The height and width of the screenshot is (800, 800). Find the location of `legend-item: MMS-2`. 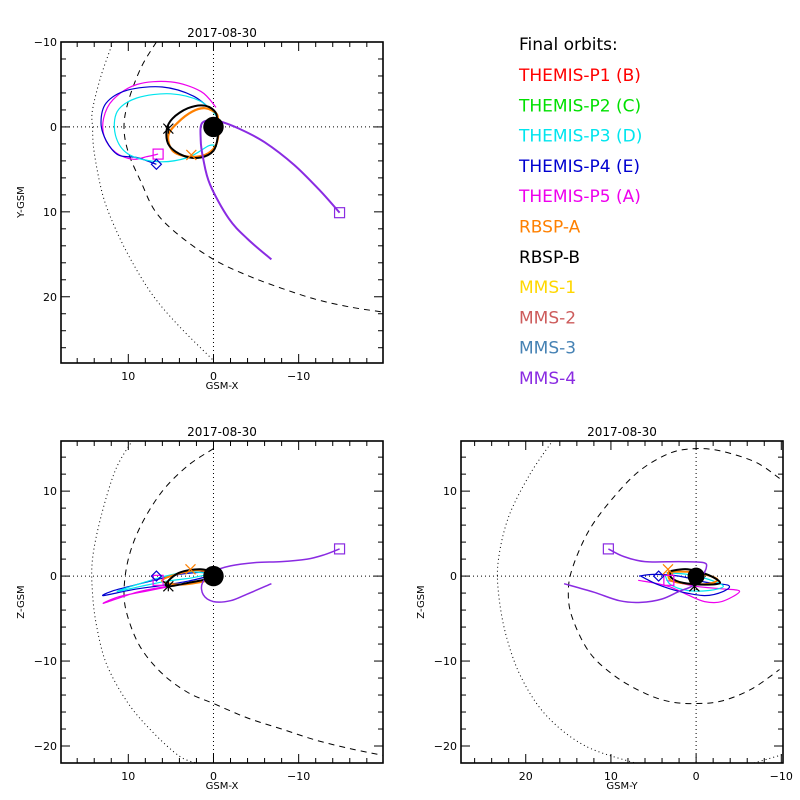

legend-item: MMS-2 is located at coordinates (547, 318).